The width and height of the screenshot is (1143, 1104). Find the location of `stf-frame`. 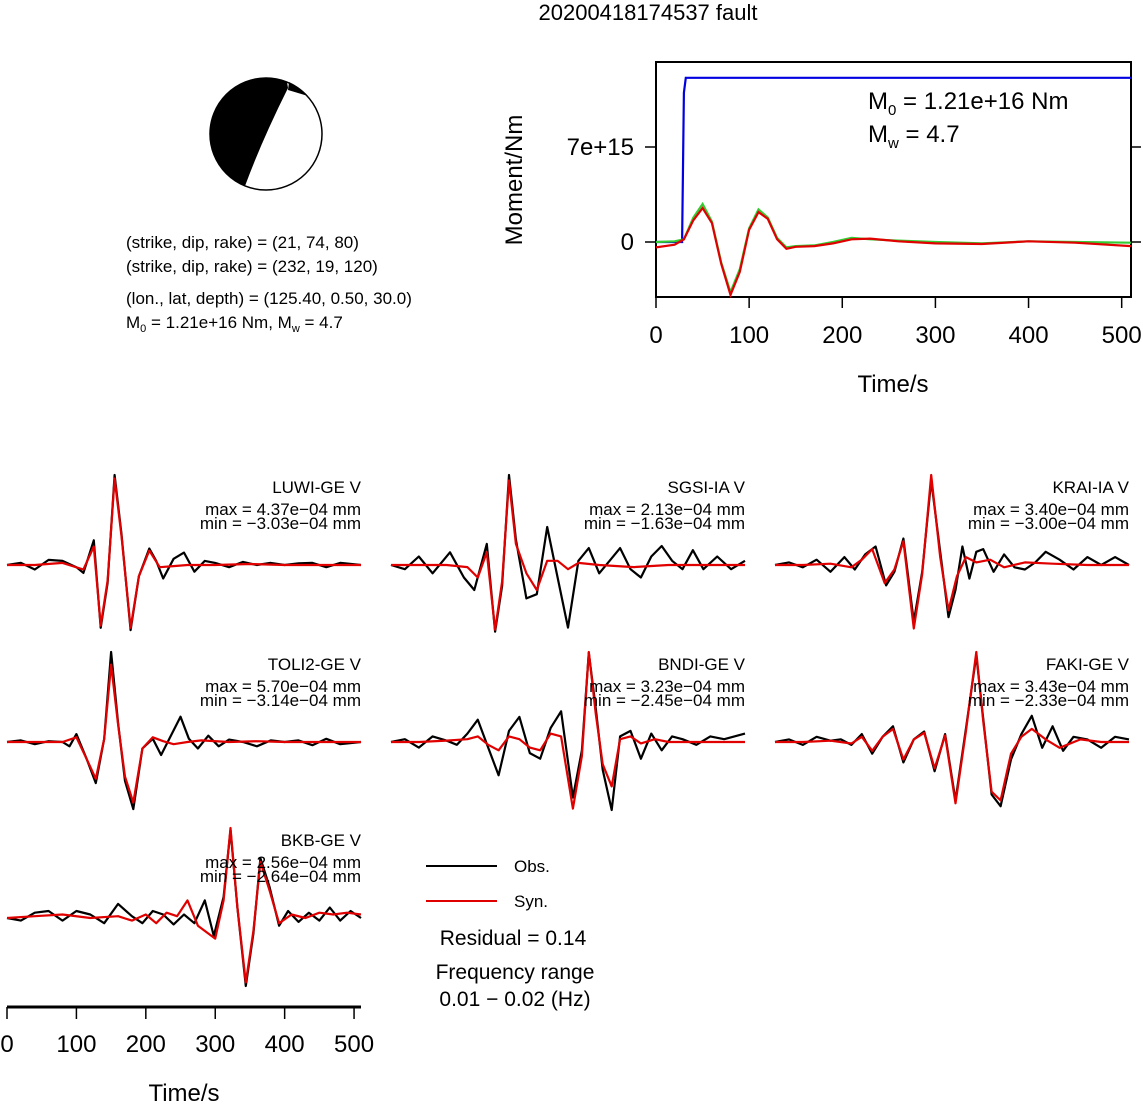

stf-frame is located at coordinates (893, 179).